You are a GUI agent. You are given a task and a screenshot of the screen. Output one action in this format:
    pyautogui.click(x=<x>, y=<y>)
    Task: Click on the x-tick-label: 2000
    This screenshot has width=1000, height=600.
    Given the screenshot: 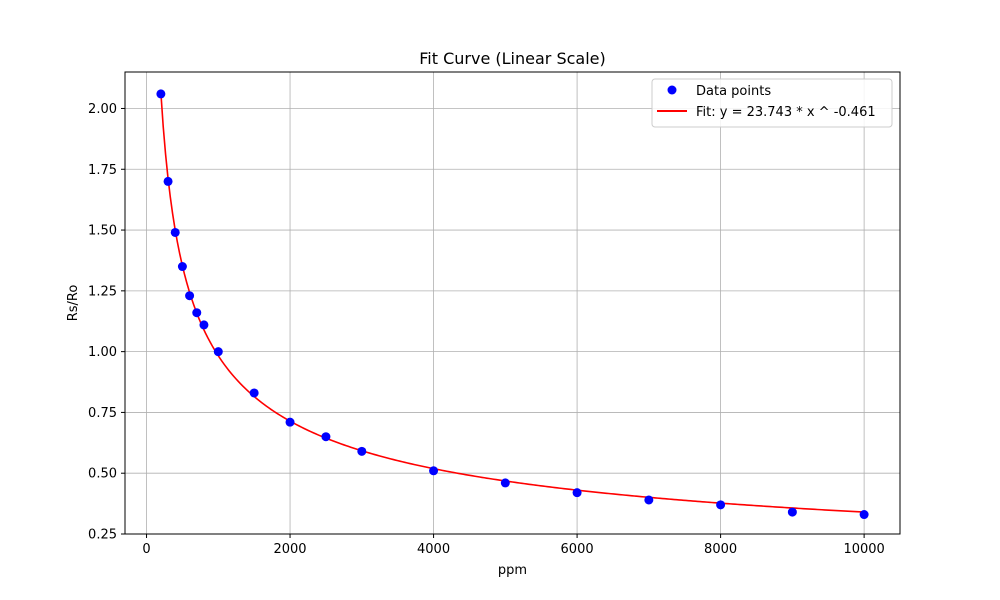 What is the action you would take?
    pyautogui.click(x=289, y=549)
    